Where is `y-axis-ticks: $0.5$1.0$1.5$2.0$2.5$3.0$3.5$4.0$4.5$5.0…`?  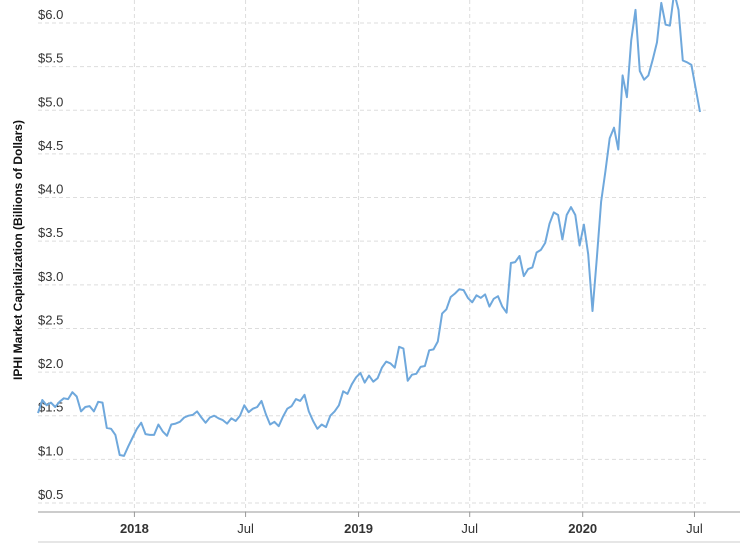
y-axis-ticks: $0.5$1.0$1.5$2.0$2.5$3.0$3.5$4.0$4.5$5.0… is located at coordinates (50, 254).